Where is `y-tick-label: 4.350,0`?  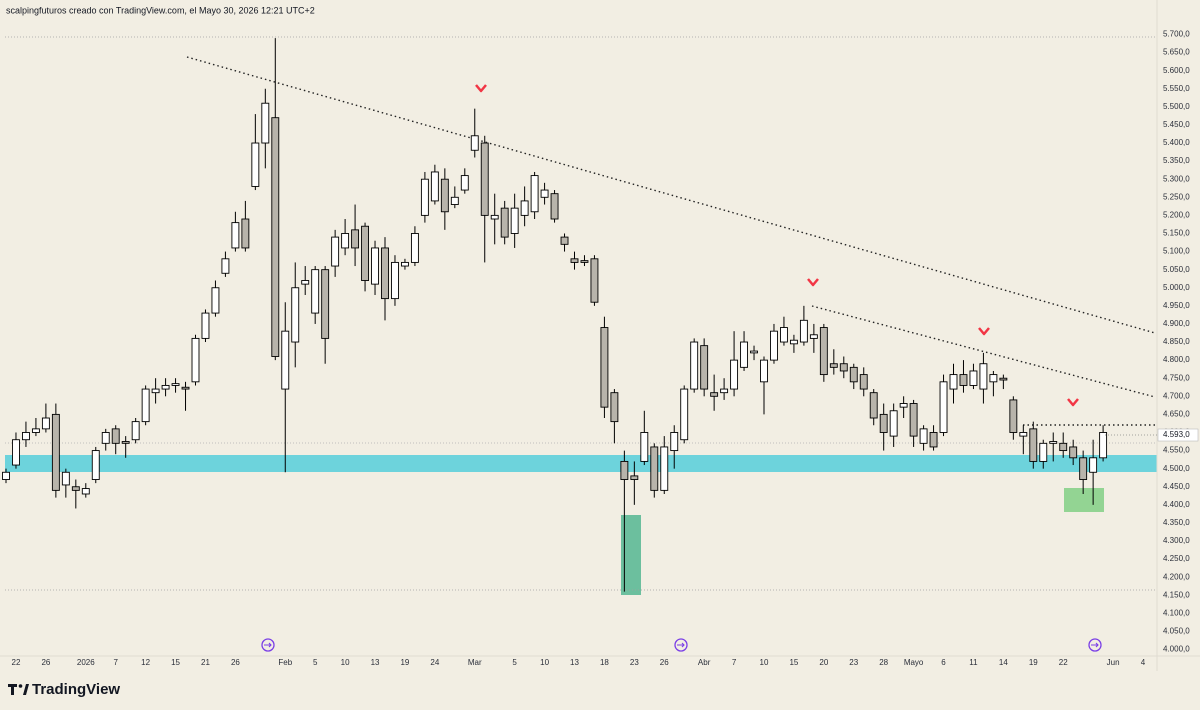
y-tick-label: 4.350,0 is located at coordinates (1176, 522).